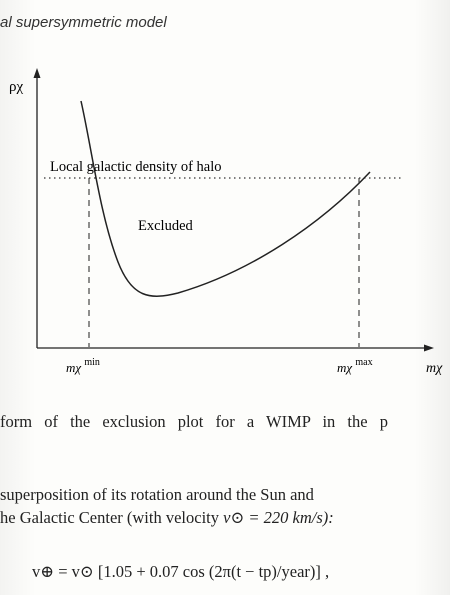  Describe the element at coordinates (278, 517) in the screenshot. I see `paragraph-line-2-math: v⊙ = 220 km/s):` at that location.